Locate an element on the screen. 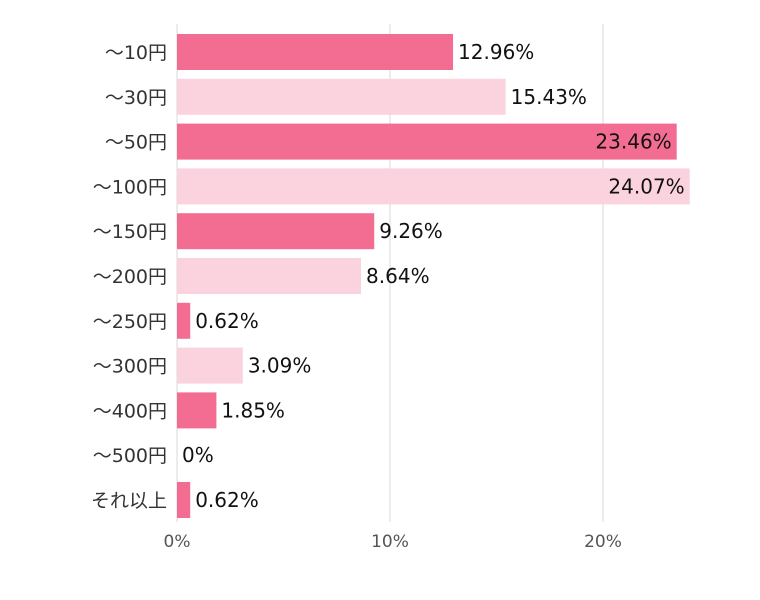  data-label: 3.09% is located at coordinates (280, 366).